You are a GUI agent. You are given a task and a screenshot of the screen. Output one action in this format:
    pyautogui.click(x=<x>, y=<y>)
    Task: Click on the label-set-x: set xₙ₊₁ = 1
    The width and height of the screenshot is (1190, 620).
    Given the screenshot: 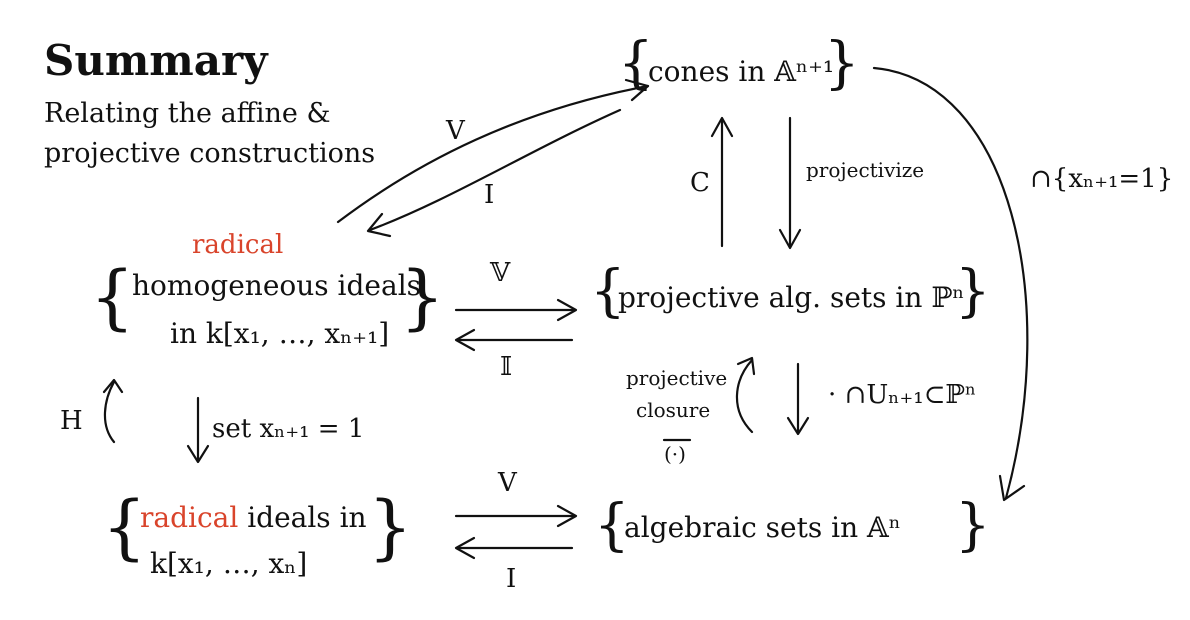 What is the action you would take?
    pyautogui.click(x=288, y=429)
    